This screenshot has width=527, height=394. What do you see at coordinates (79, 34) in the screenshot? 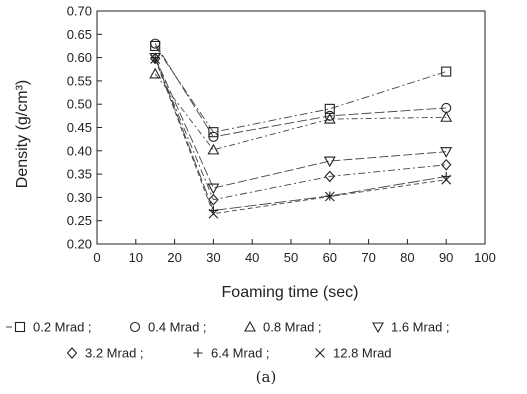
I see `y-tick-label: 0.65` at bounding box center [79, 34].